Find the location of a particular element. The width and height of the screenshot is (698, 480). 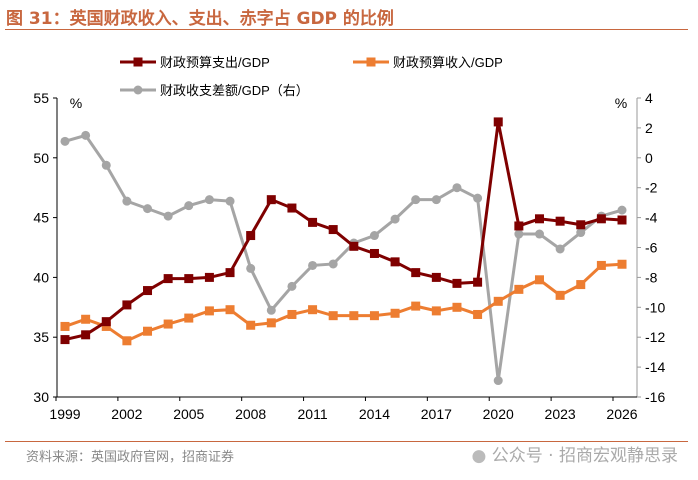

figure-title: 图 31：英国财政收入、支出、赤字占 GDP 的比例 is located at coordinates (200, 19).